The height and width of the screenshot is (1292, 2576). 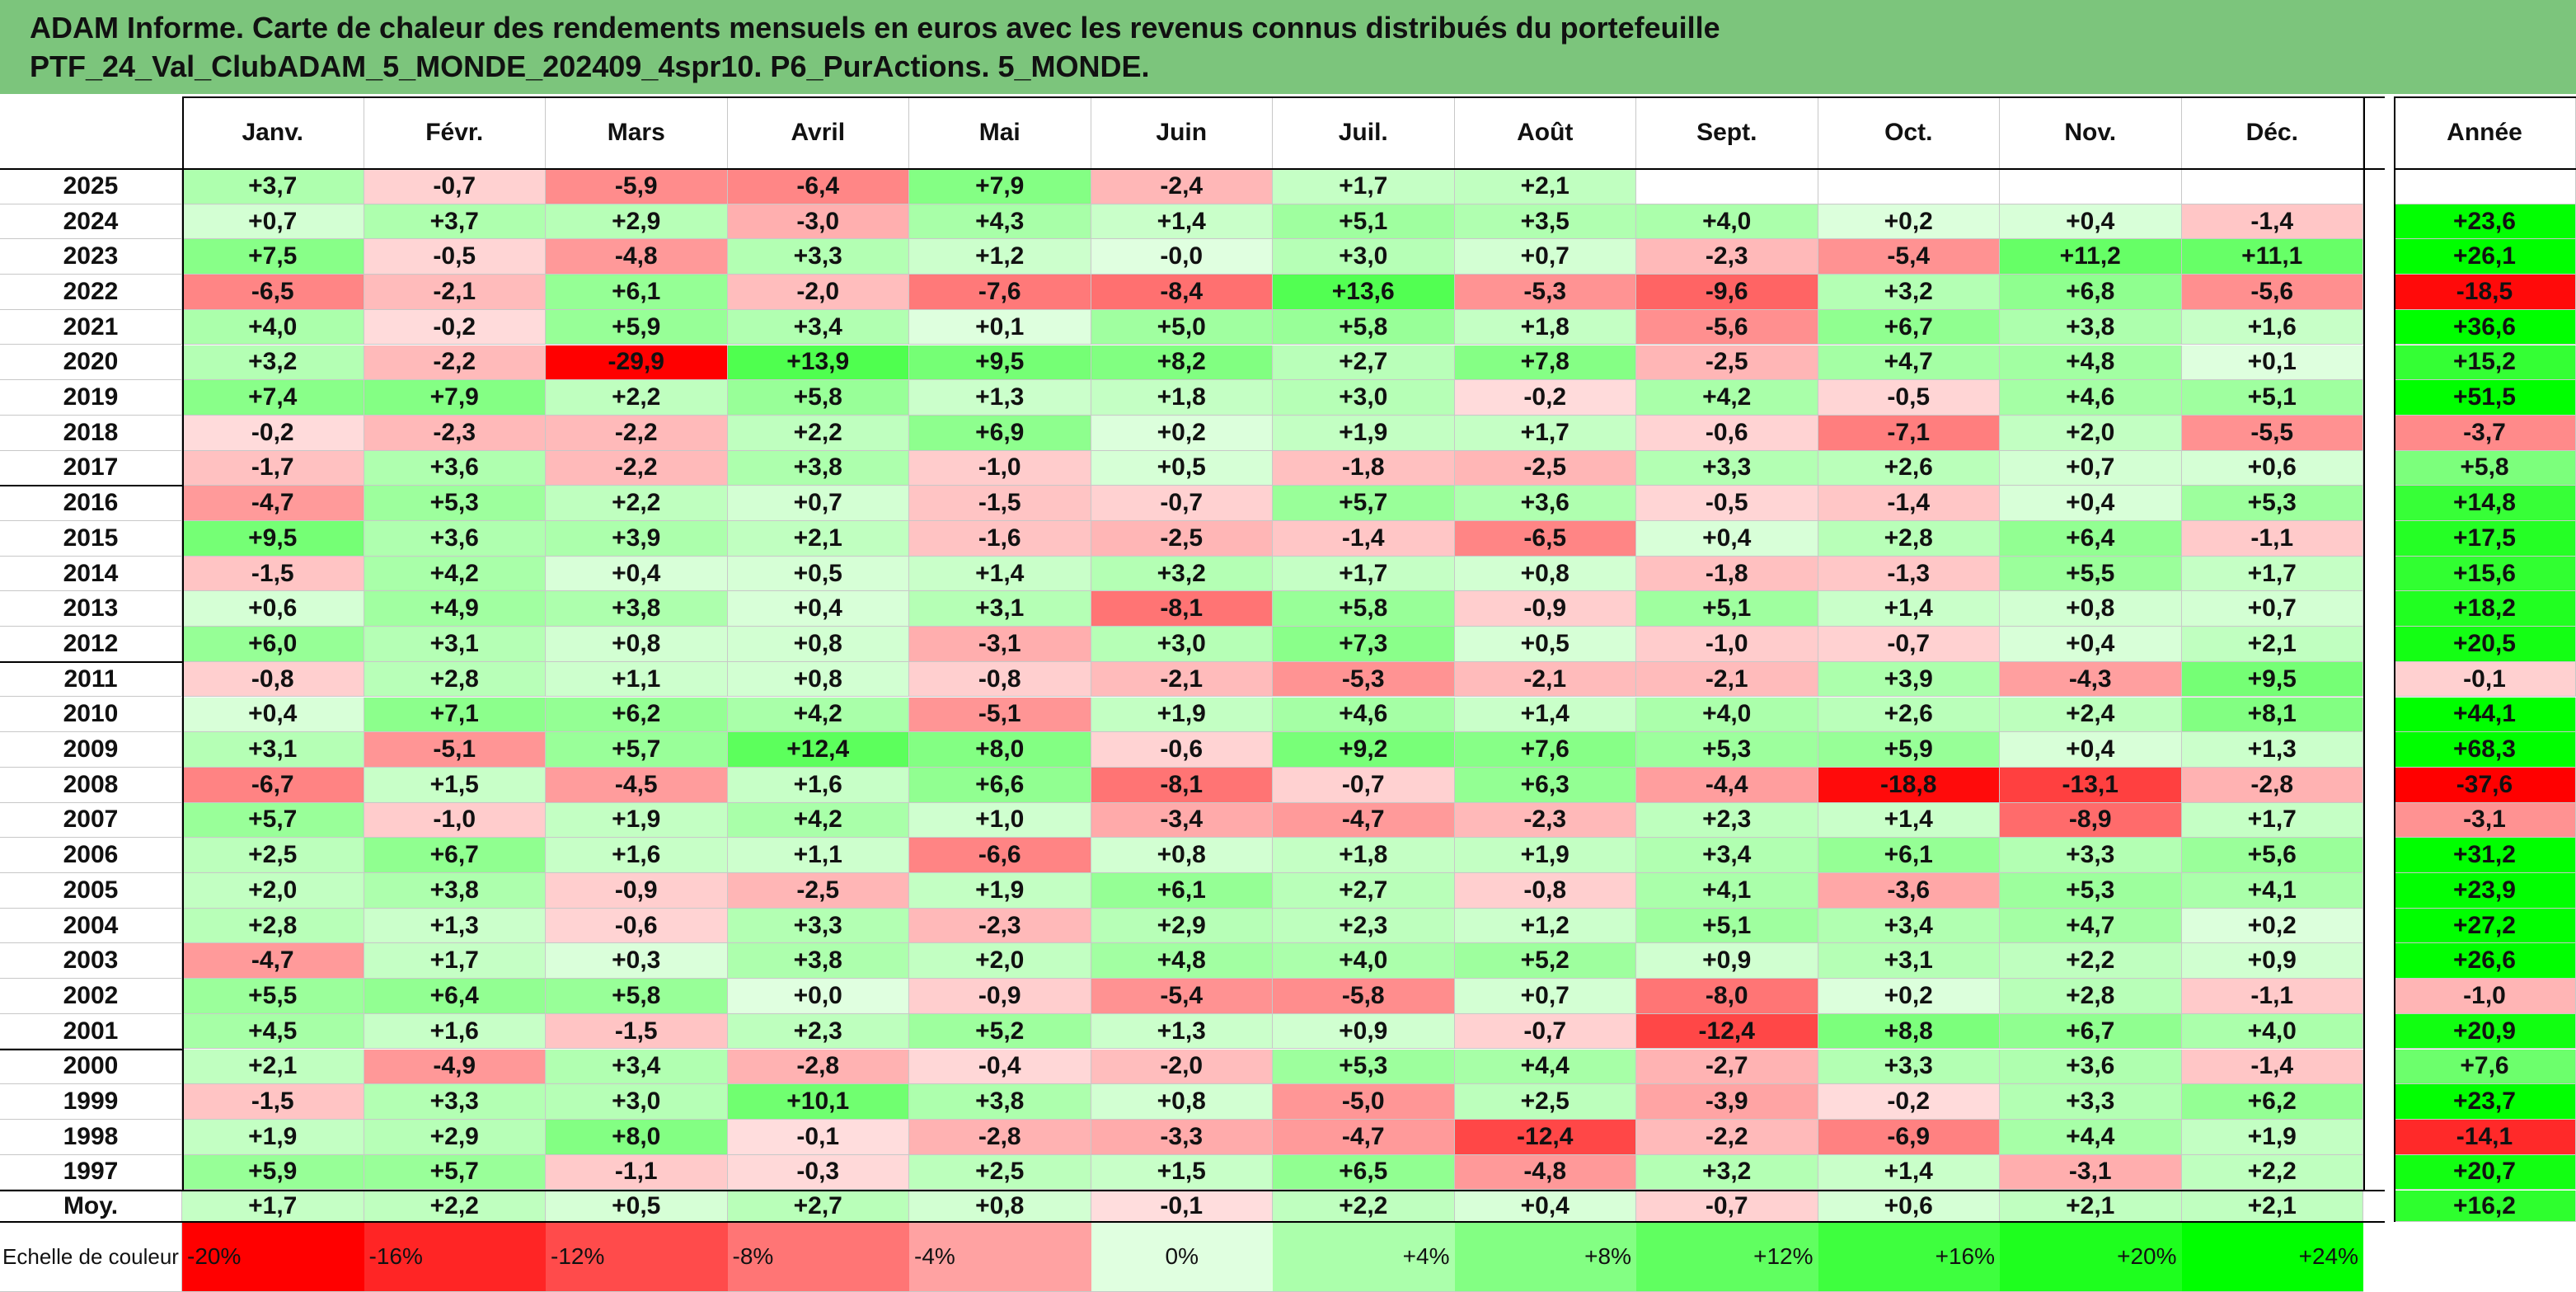 I want to click on heatmap-cell: -0,0, so click(x=1182, y=257).